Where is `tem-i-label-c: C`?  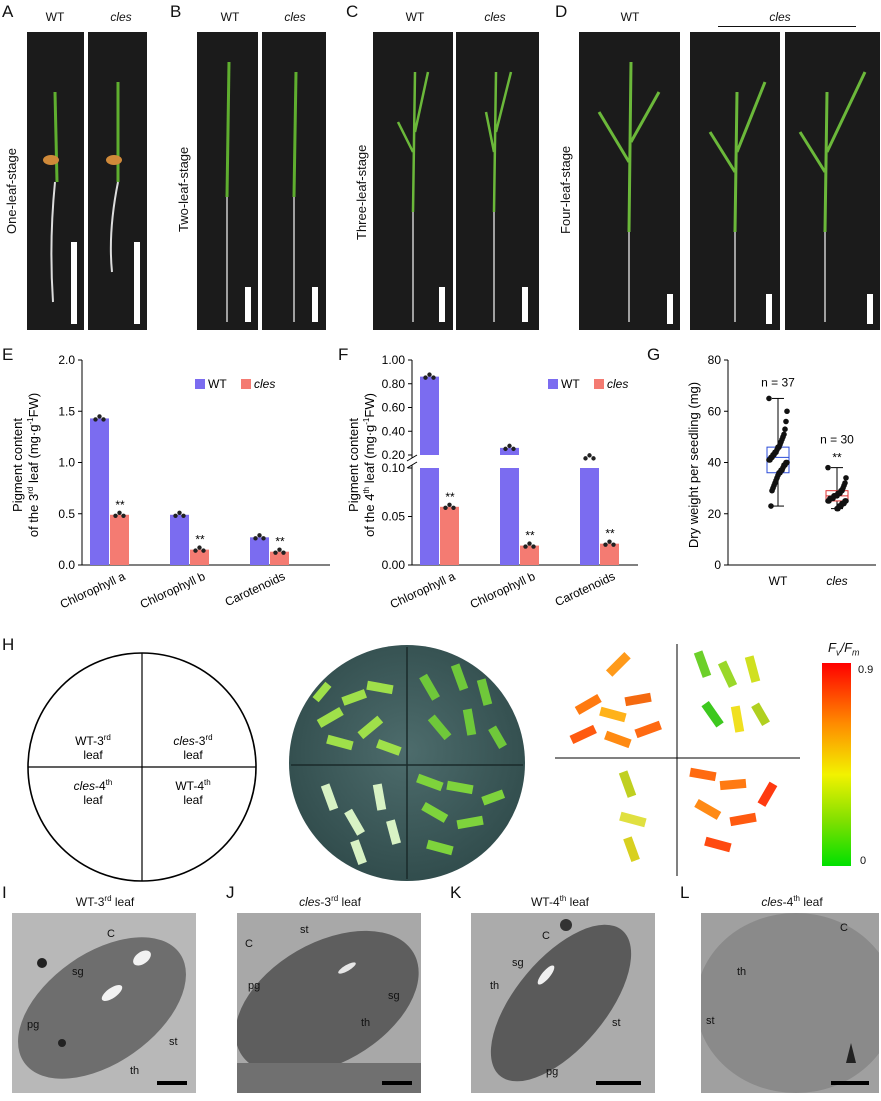
tem-i-label-c: C is located at coordinates (111, 934).